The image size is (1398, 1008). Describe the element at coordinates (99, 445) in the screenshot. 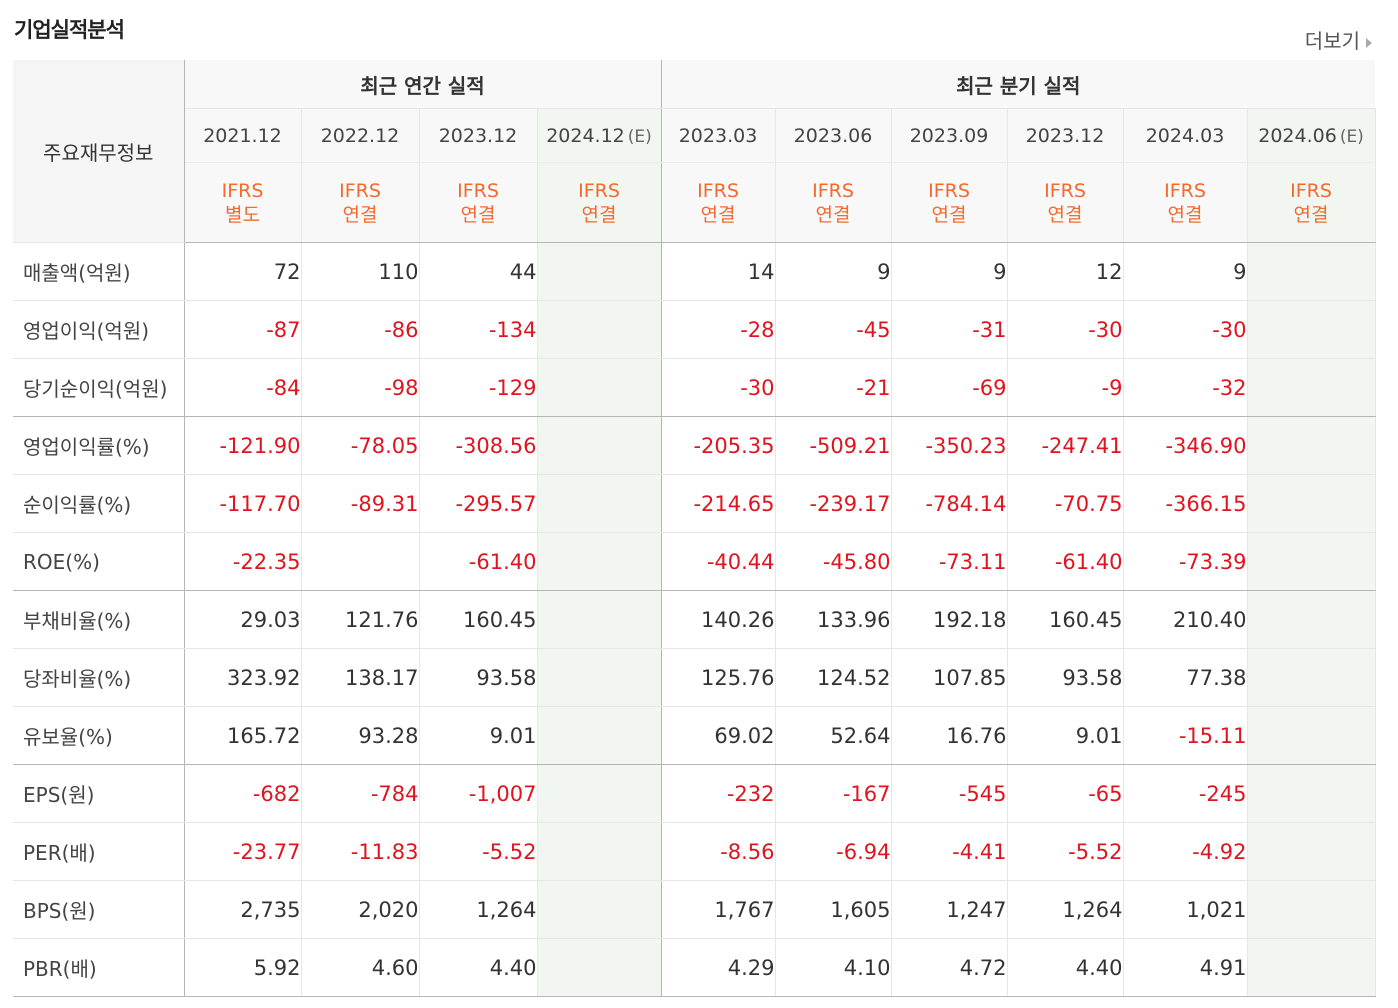

I see `row-label: 영업이익률(%)` at that location.